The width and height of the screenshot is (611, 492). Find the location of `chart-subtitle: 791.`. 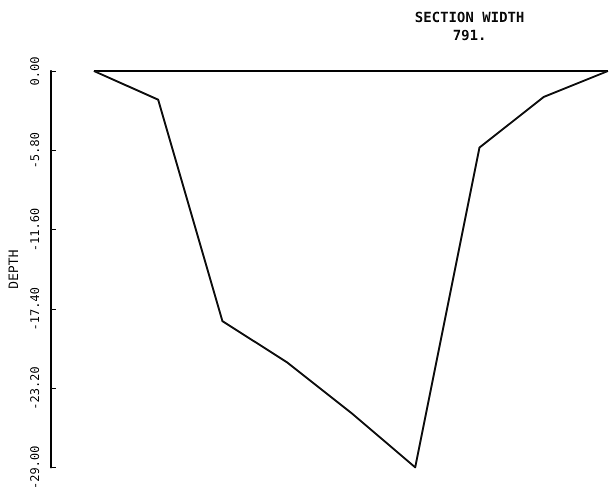

chart-subtitle: 791. is located at coordinates (469, 36).